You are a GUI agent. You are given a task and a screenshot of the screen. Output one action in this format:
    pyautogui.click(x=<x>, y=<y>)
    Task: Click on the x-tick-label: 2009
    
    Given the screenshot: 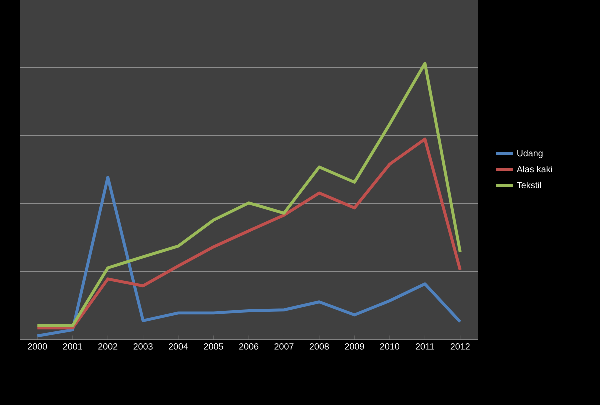 What is the action you would take?
    pyautogui.click(x=354, y=347)
    